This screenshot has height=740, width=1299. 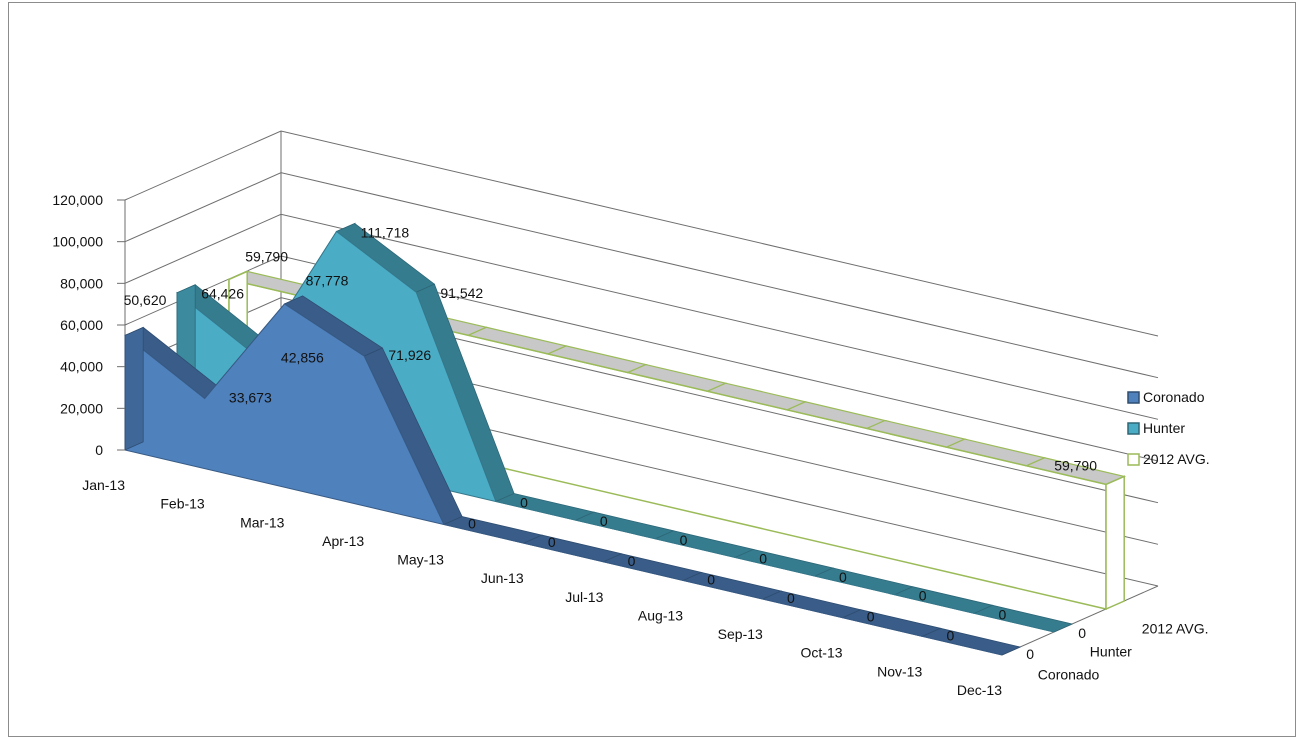 I want to click on data-label: 33,673, so click(x=250, y=397).